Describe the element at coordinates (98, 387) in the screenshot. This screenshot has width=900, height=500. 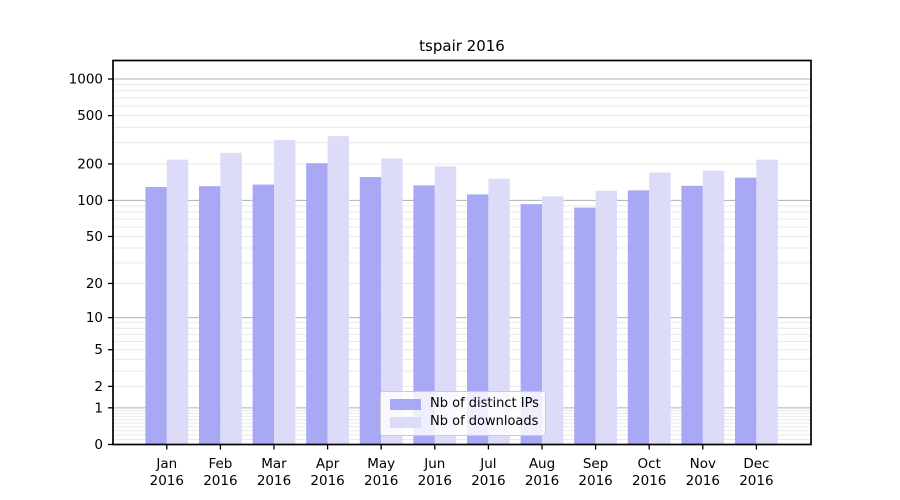
I see `y-tick-label: 2` at that location.